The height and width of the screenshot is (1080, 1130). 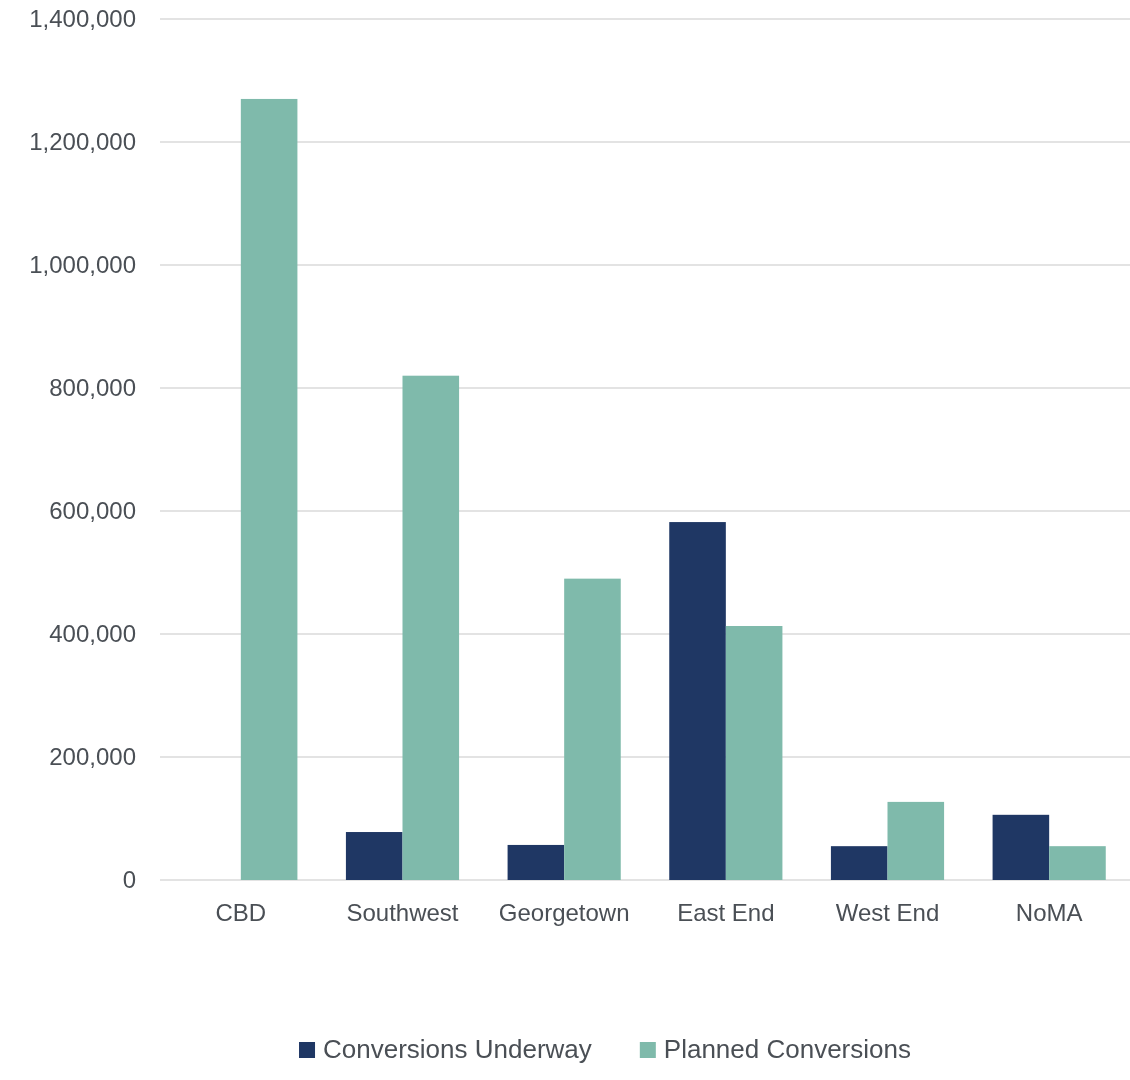 What do you see at coordinates (726, 913) in the screenshot?
I see `x-tick-label: East End` at bounding box center [726, 913].